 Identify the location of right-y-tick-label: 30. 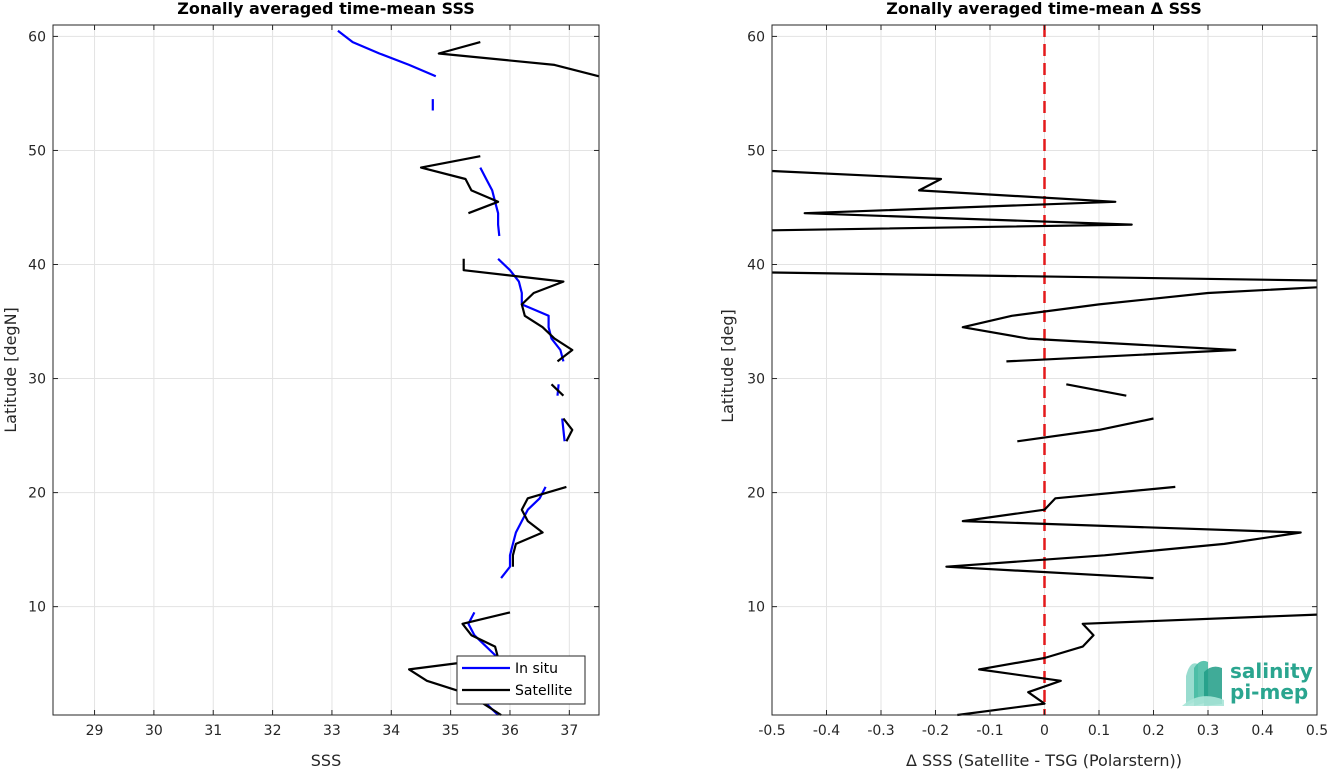
(756, 380).